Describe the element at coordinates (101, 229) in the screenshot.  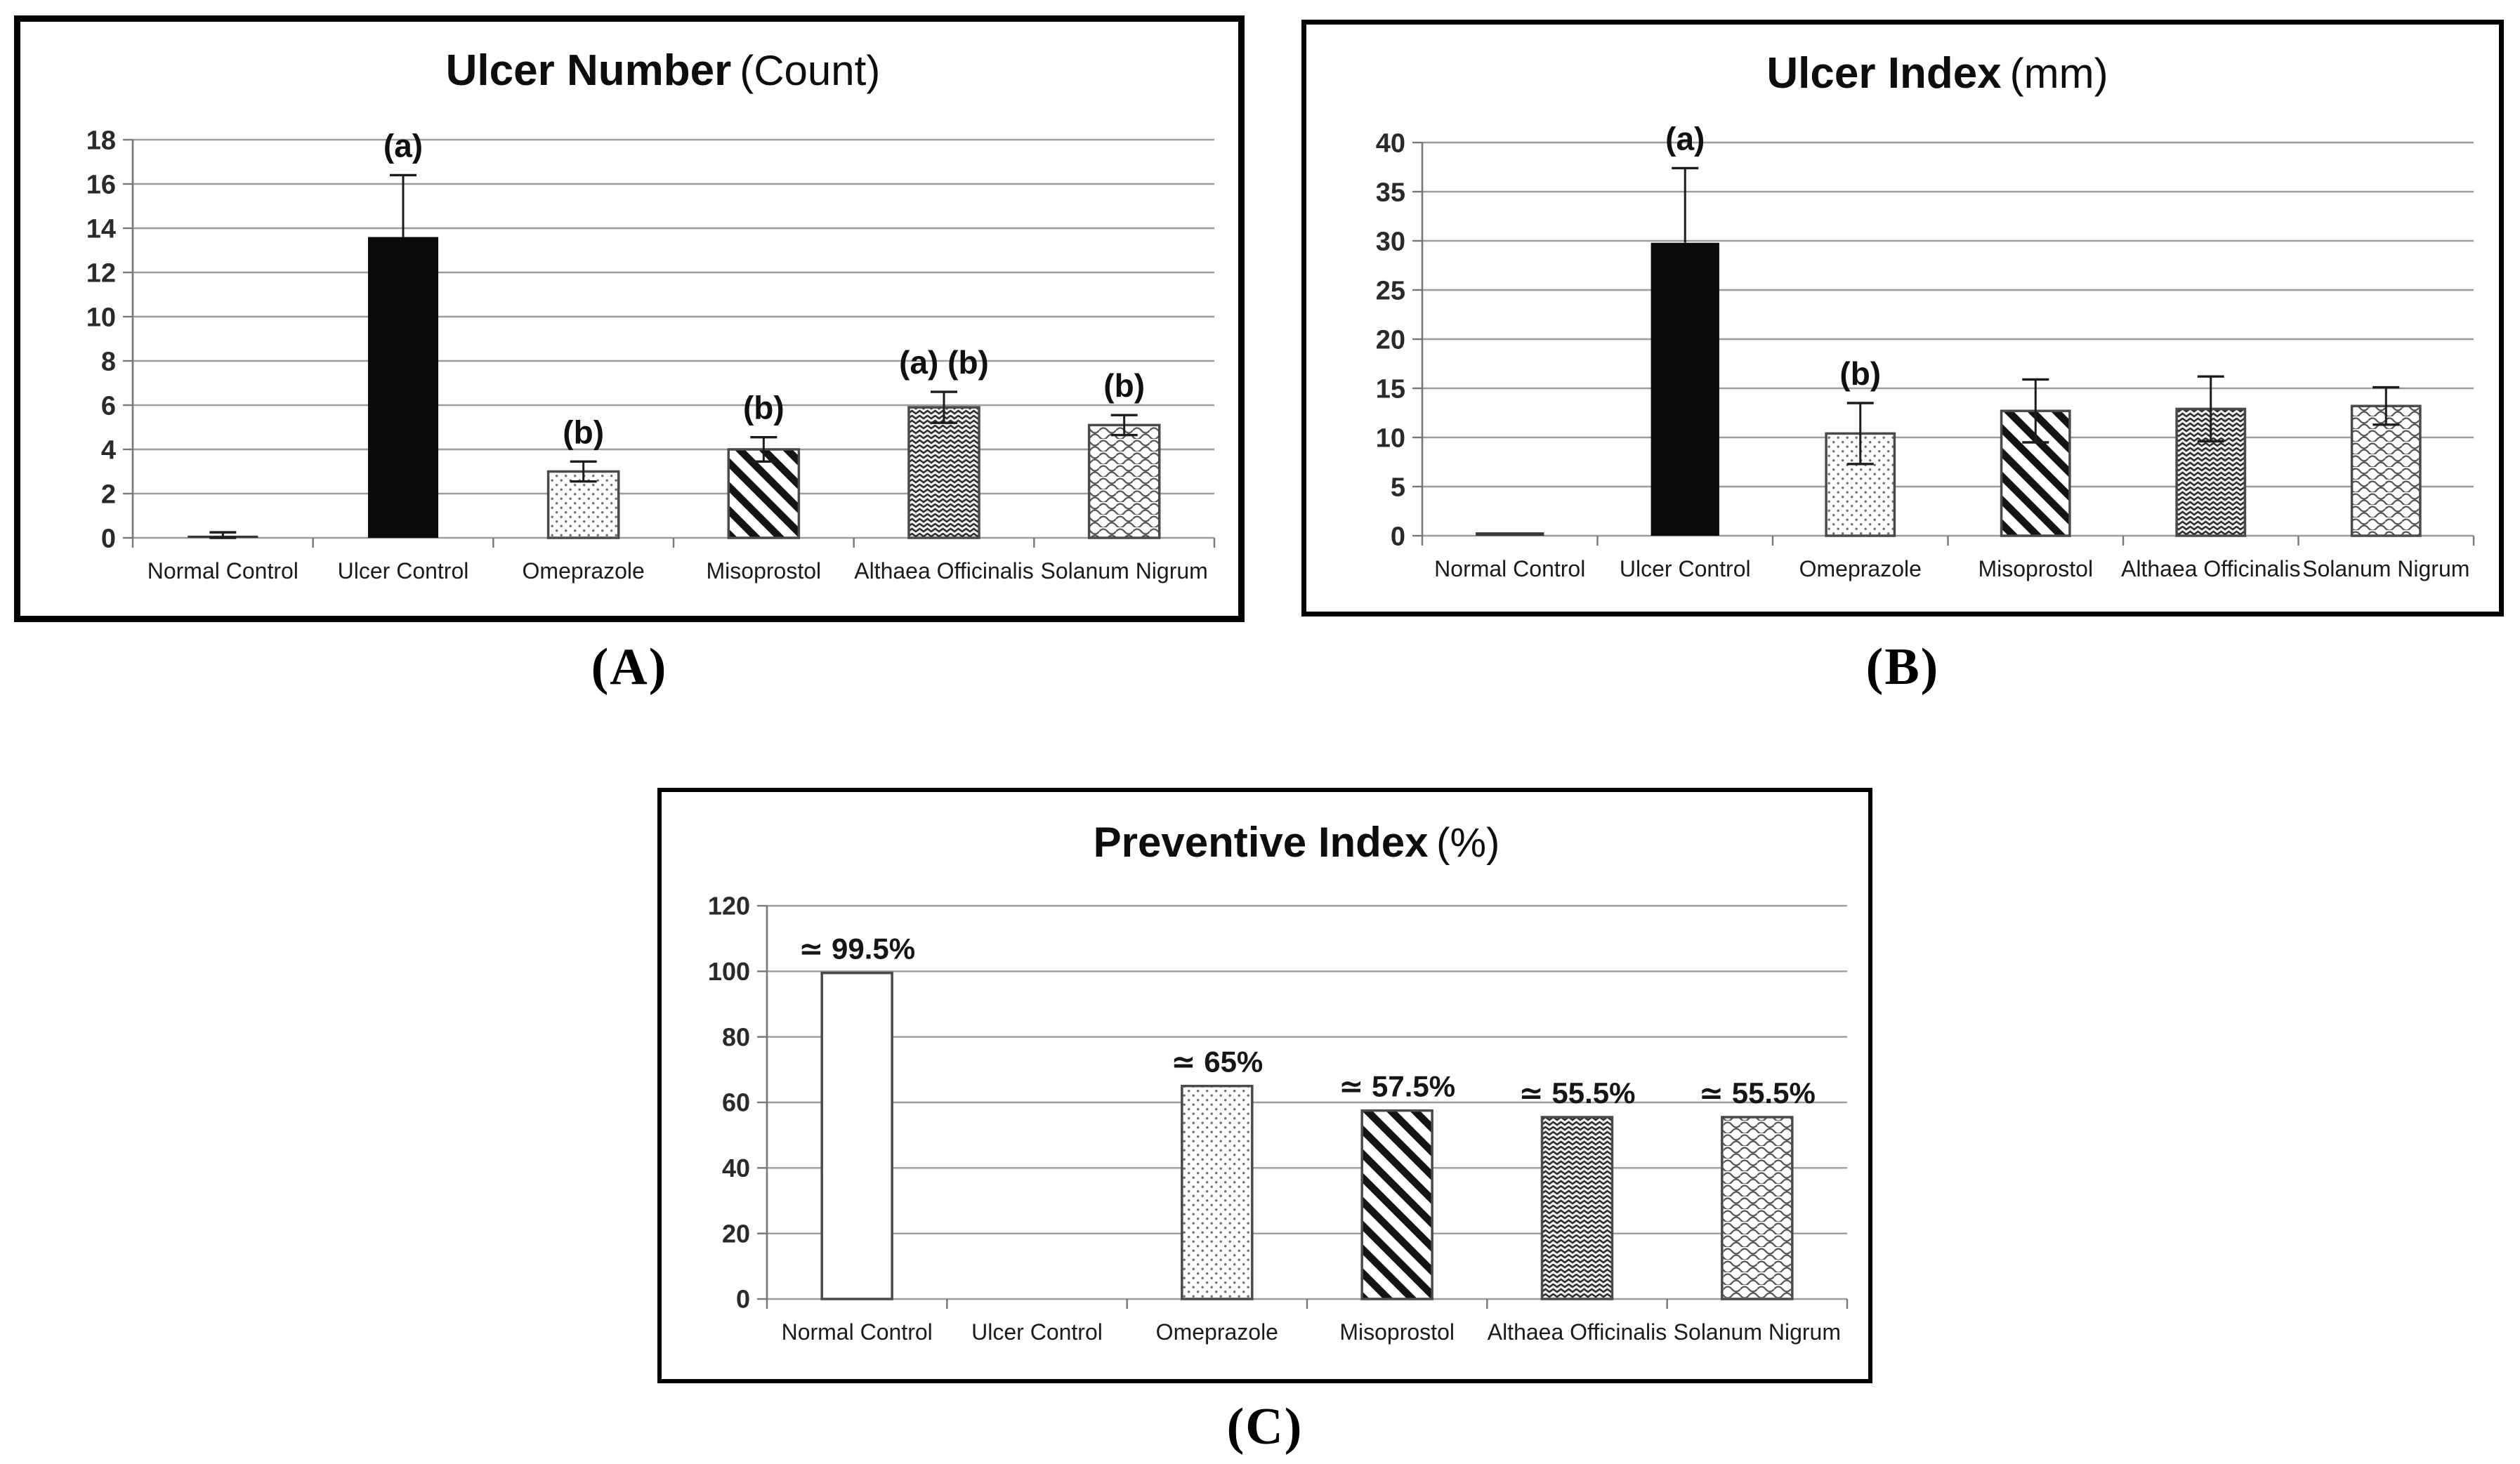
I see `y-tick-label: 14` at that location.